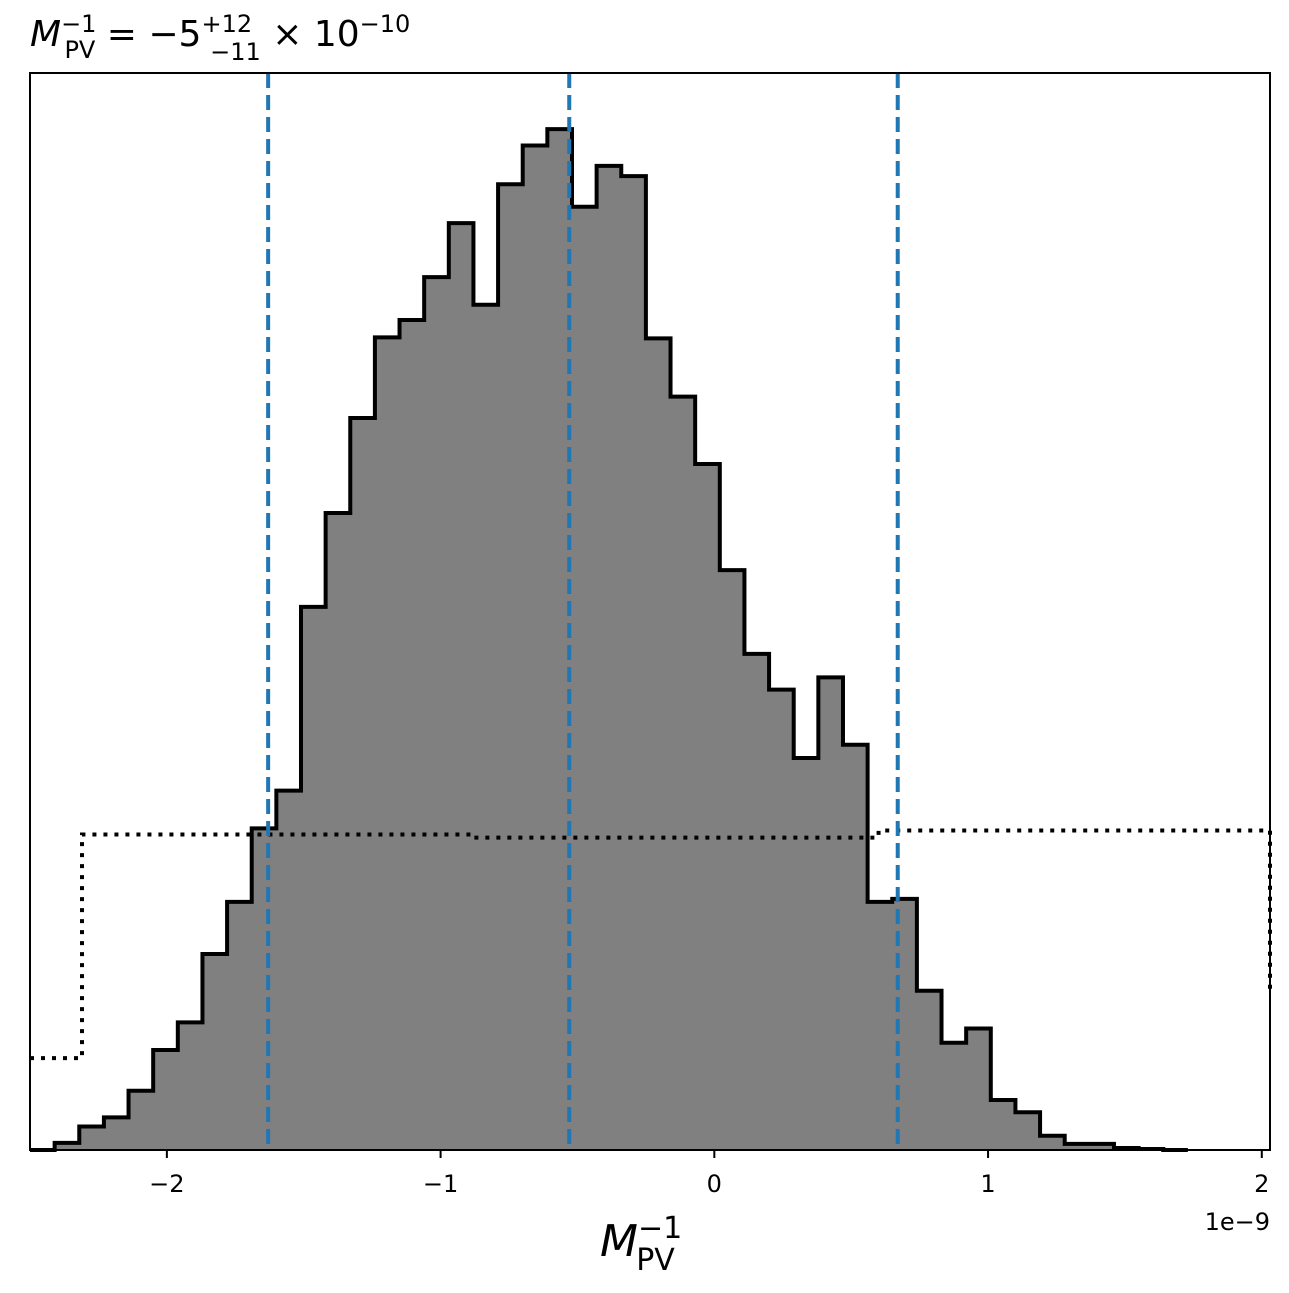 The height and width of the screenshot is (1293, 1289). Describe the element at coordinates (226, 24) in the screenshot. I see `title-err-plus: +12` at that location.